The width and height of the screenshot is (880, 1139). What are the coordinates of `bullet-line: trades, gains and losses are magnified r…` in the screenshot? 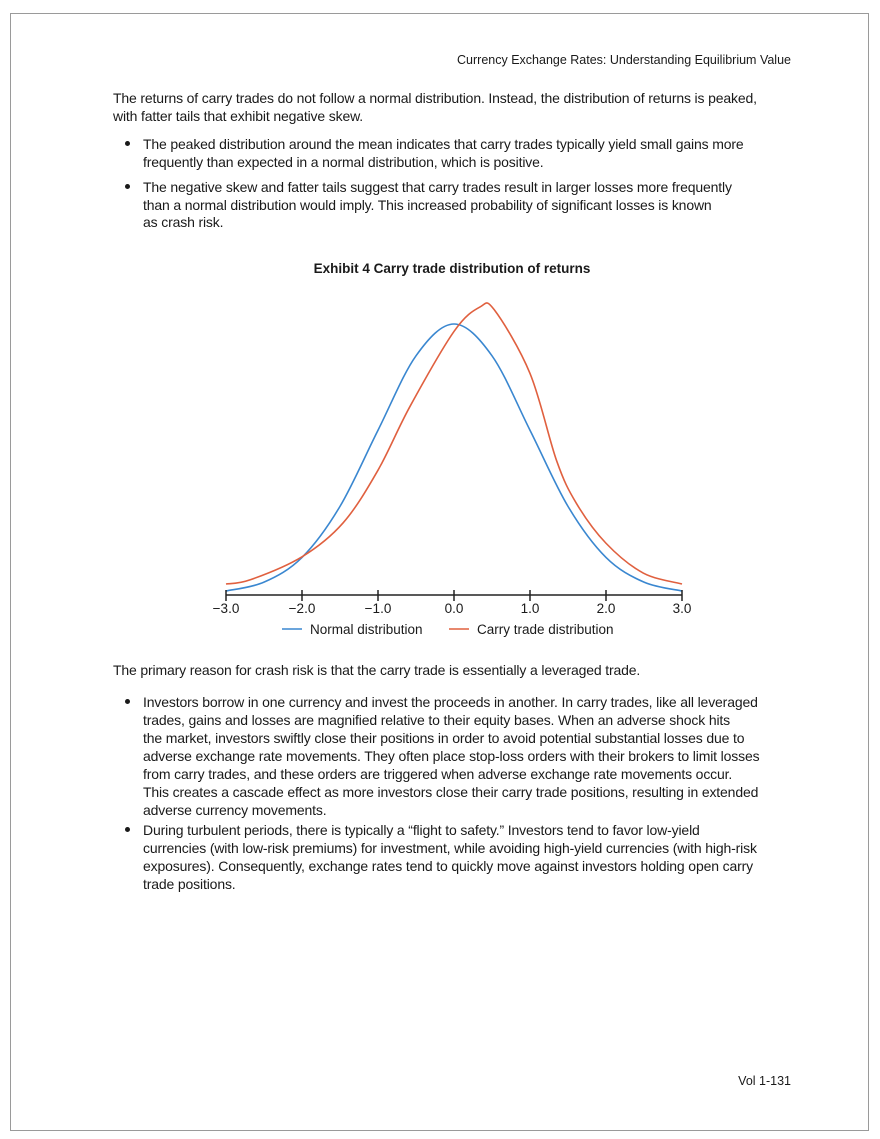 It's located at (436, 720).